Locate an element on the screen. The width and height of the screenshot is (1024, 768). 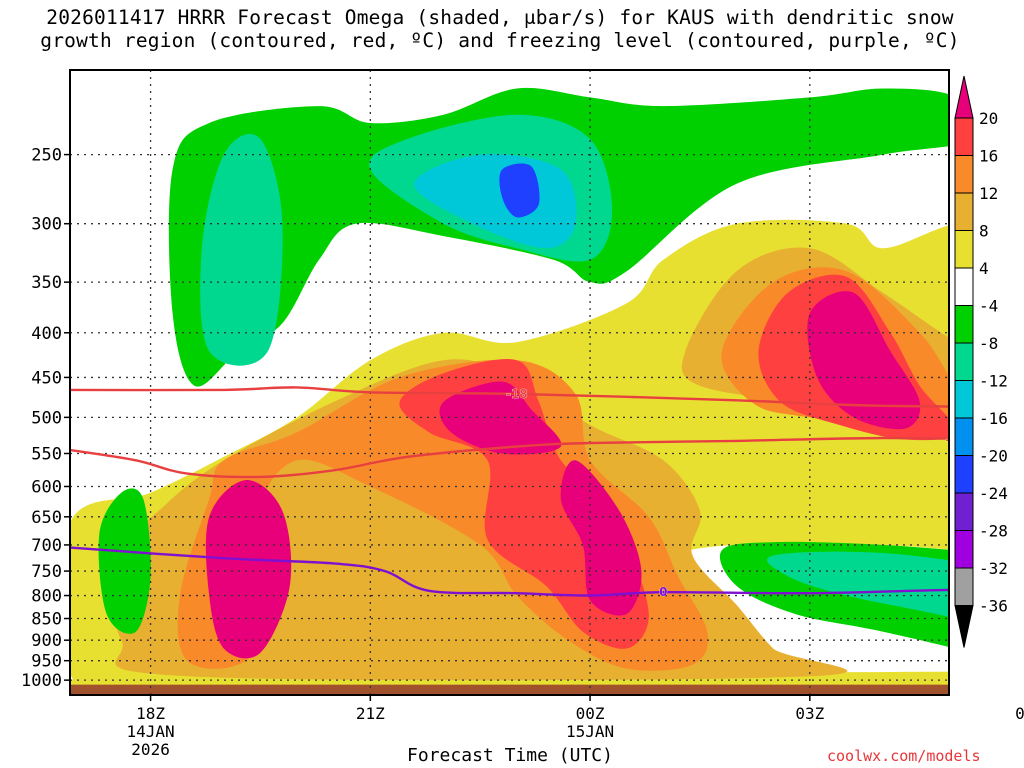
colorbar-label-4: 4 is located at coordinates (984, 268).